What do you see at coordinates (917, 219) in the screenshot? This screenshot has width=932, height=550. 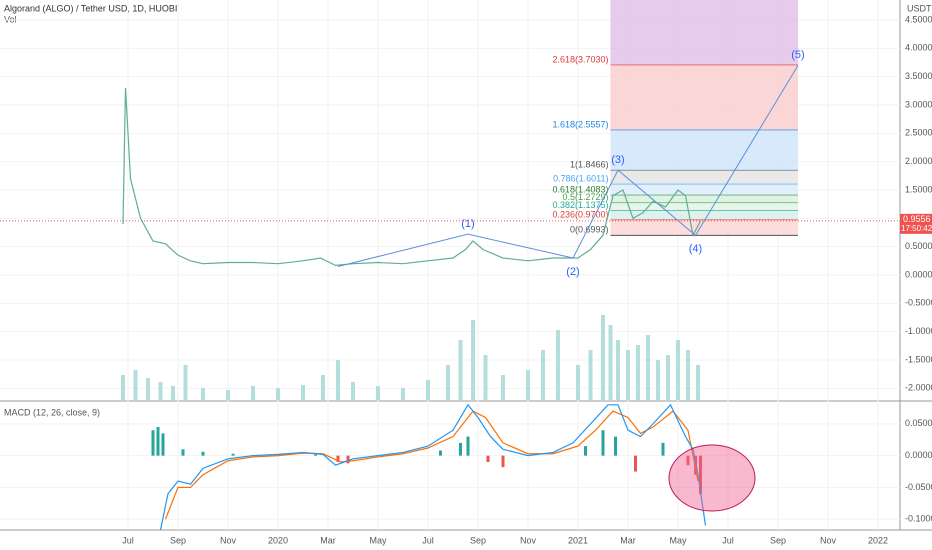 I see `last-price-label: 0.9556` at bounding box center [917, 219].